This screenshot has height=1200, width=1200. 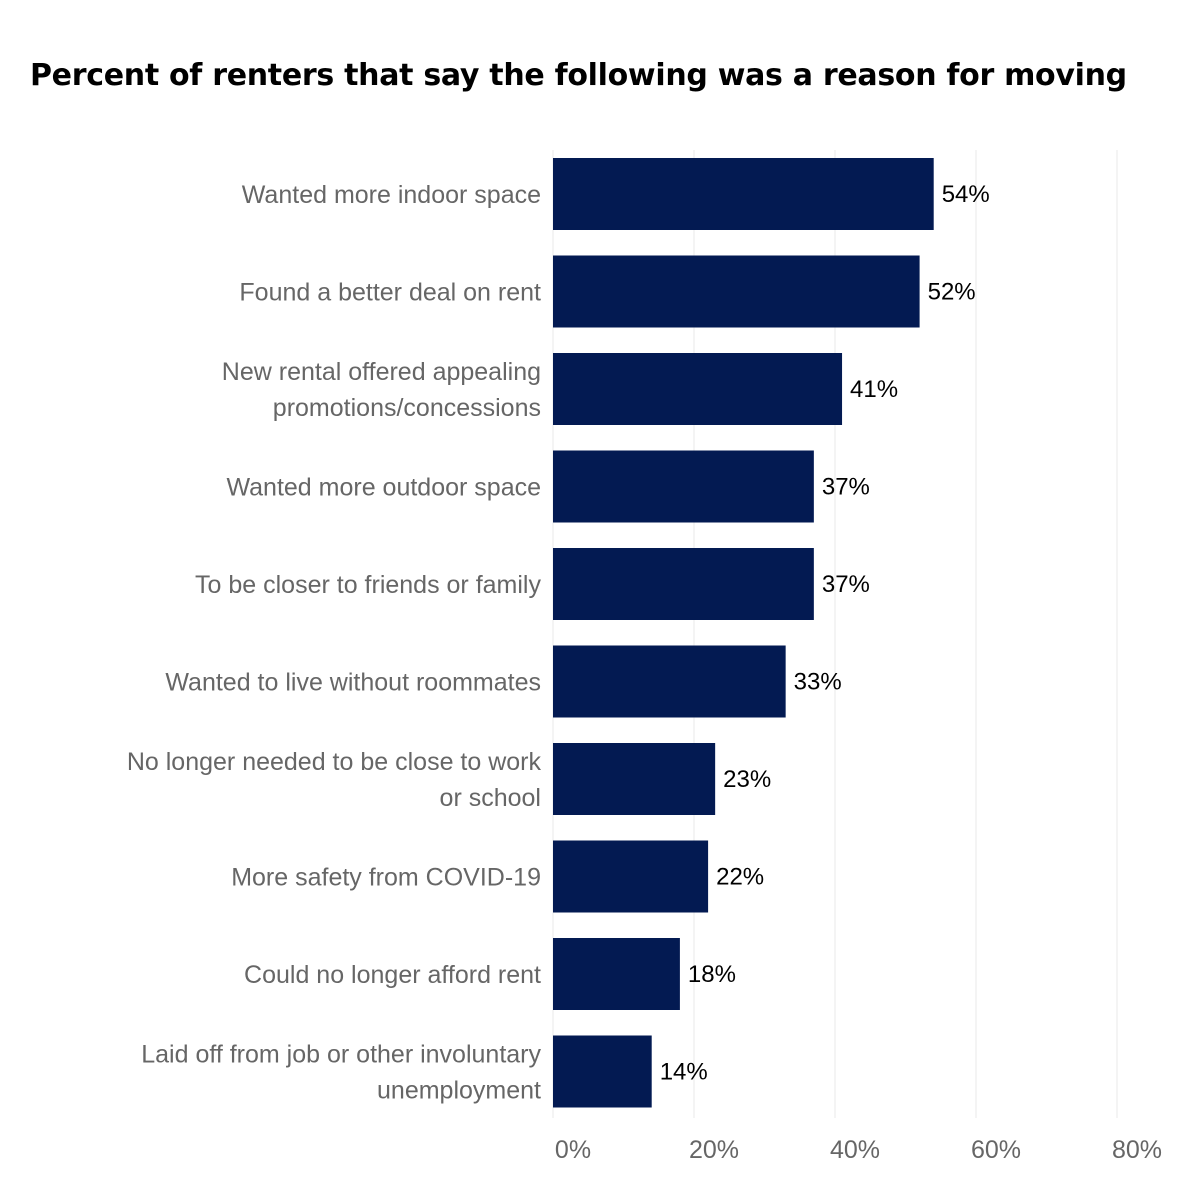 What do you see at coordinates (392, 975) in the screenshot?
I see `category-label: Could no longer afford rent` at bounding box center [392, 975].